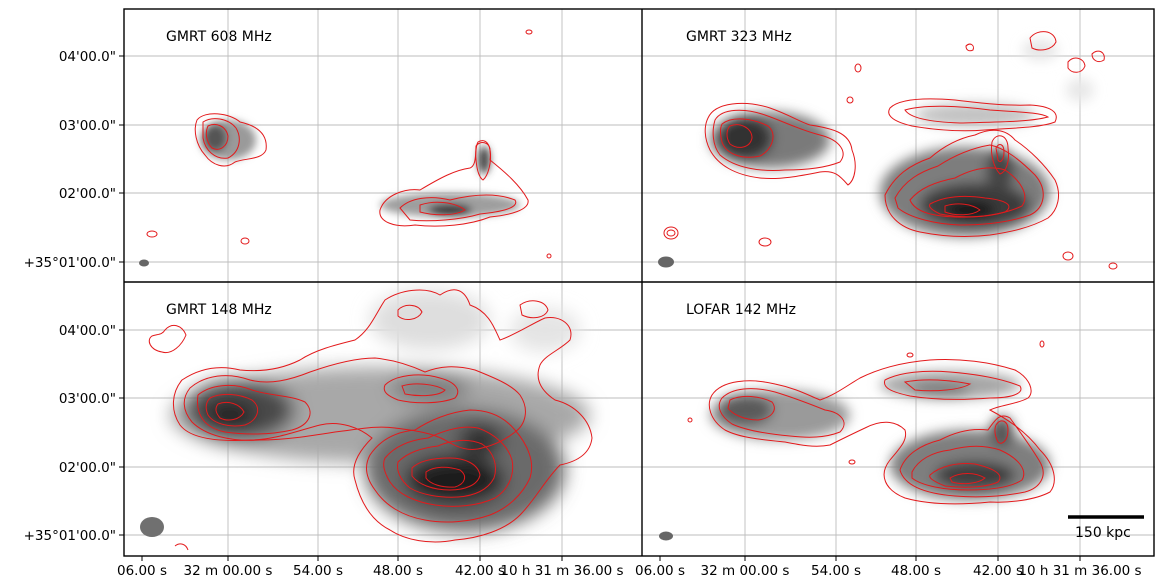 This screenshot has height=578, width=1155. What do you see at coordinates (1103, 533) in the screenshot?
I see `scale-bar-label: 150 kpc` at bounding box center [1103, 533].